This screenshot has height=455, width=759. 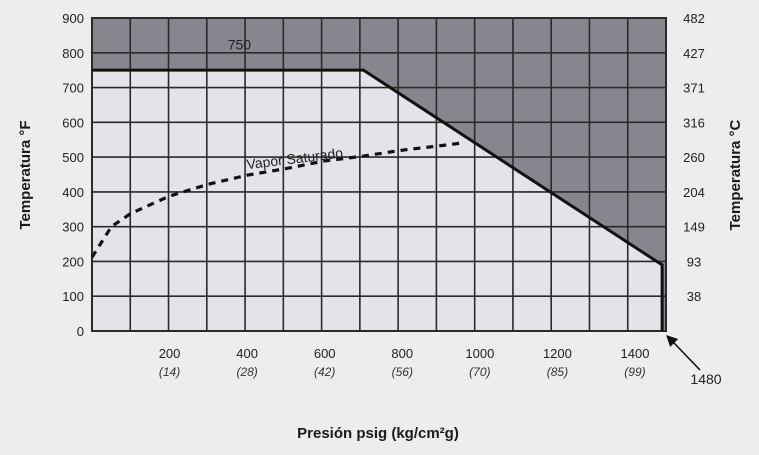 What do you see at coordinates (479, 372) in the screenshot?
I see `x-tick-sublabel: (70)` at bounding box center [479, 372].